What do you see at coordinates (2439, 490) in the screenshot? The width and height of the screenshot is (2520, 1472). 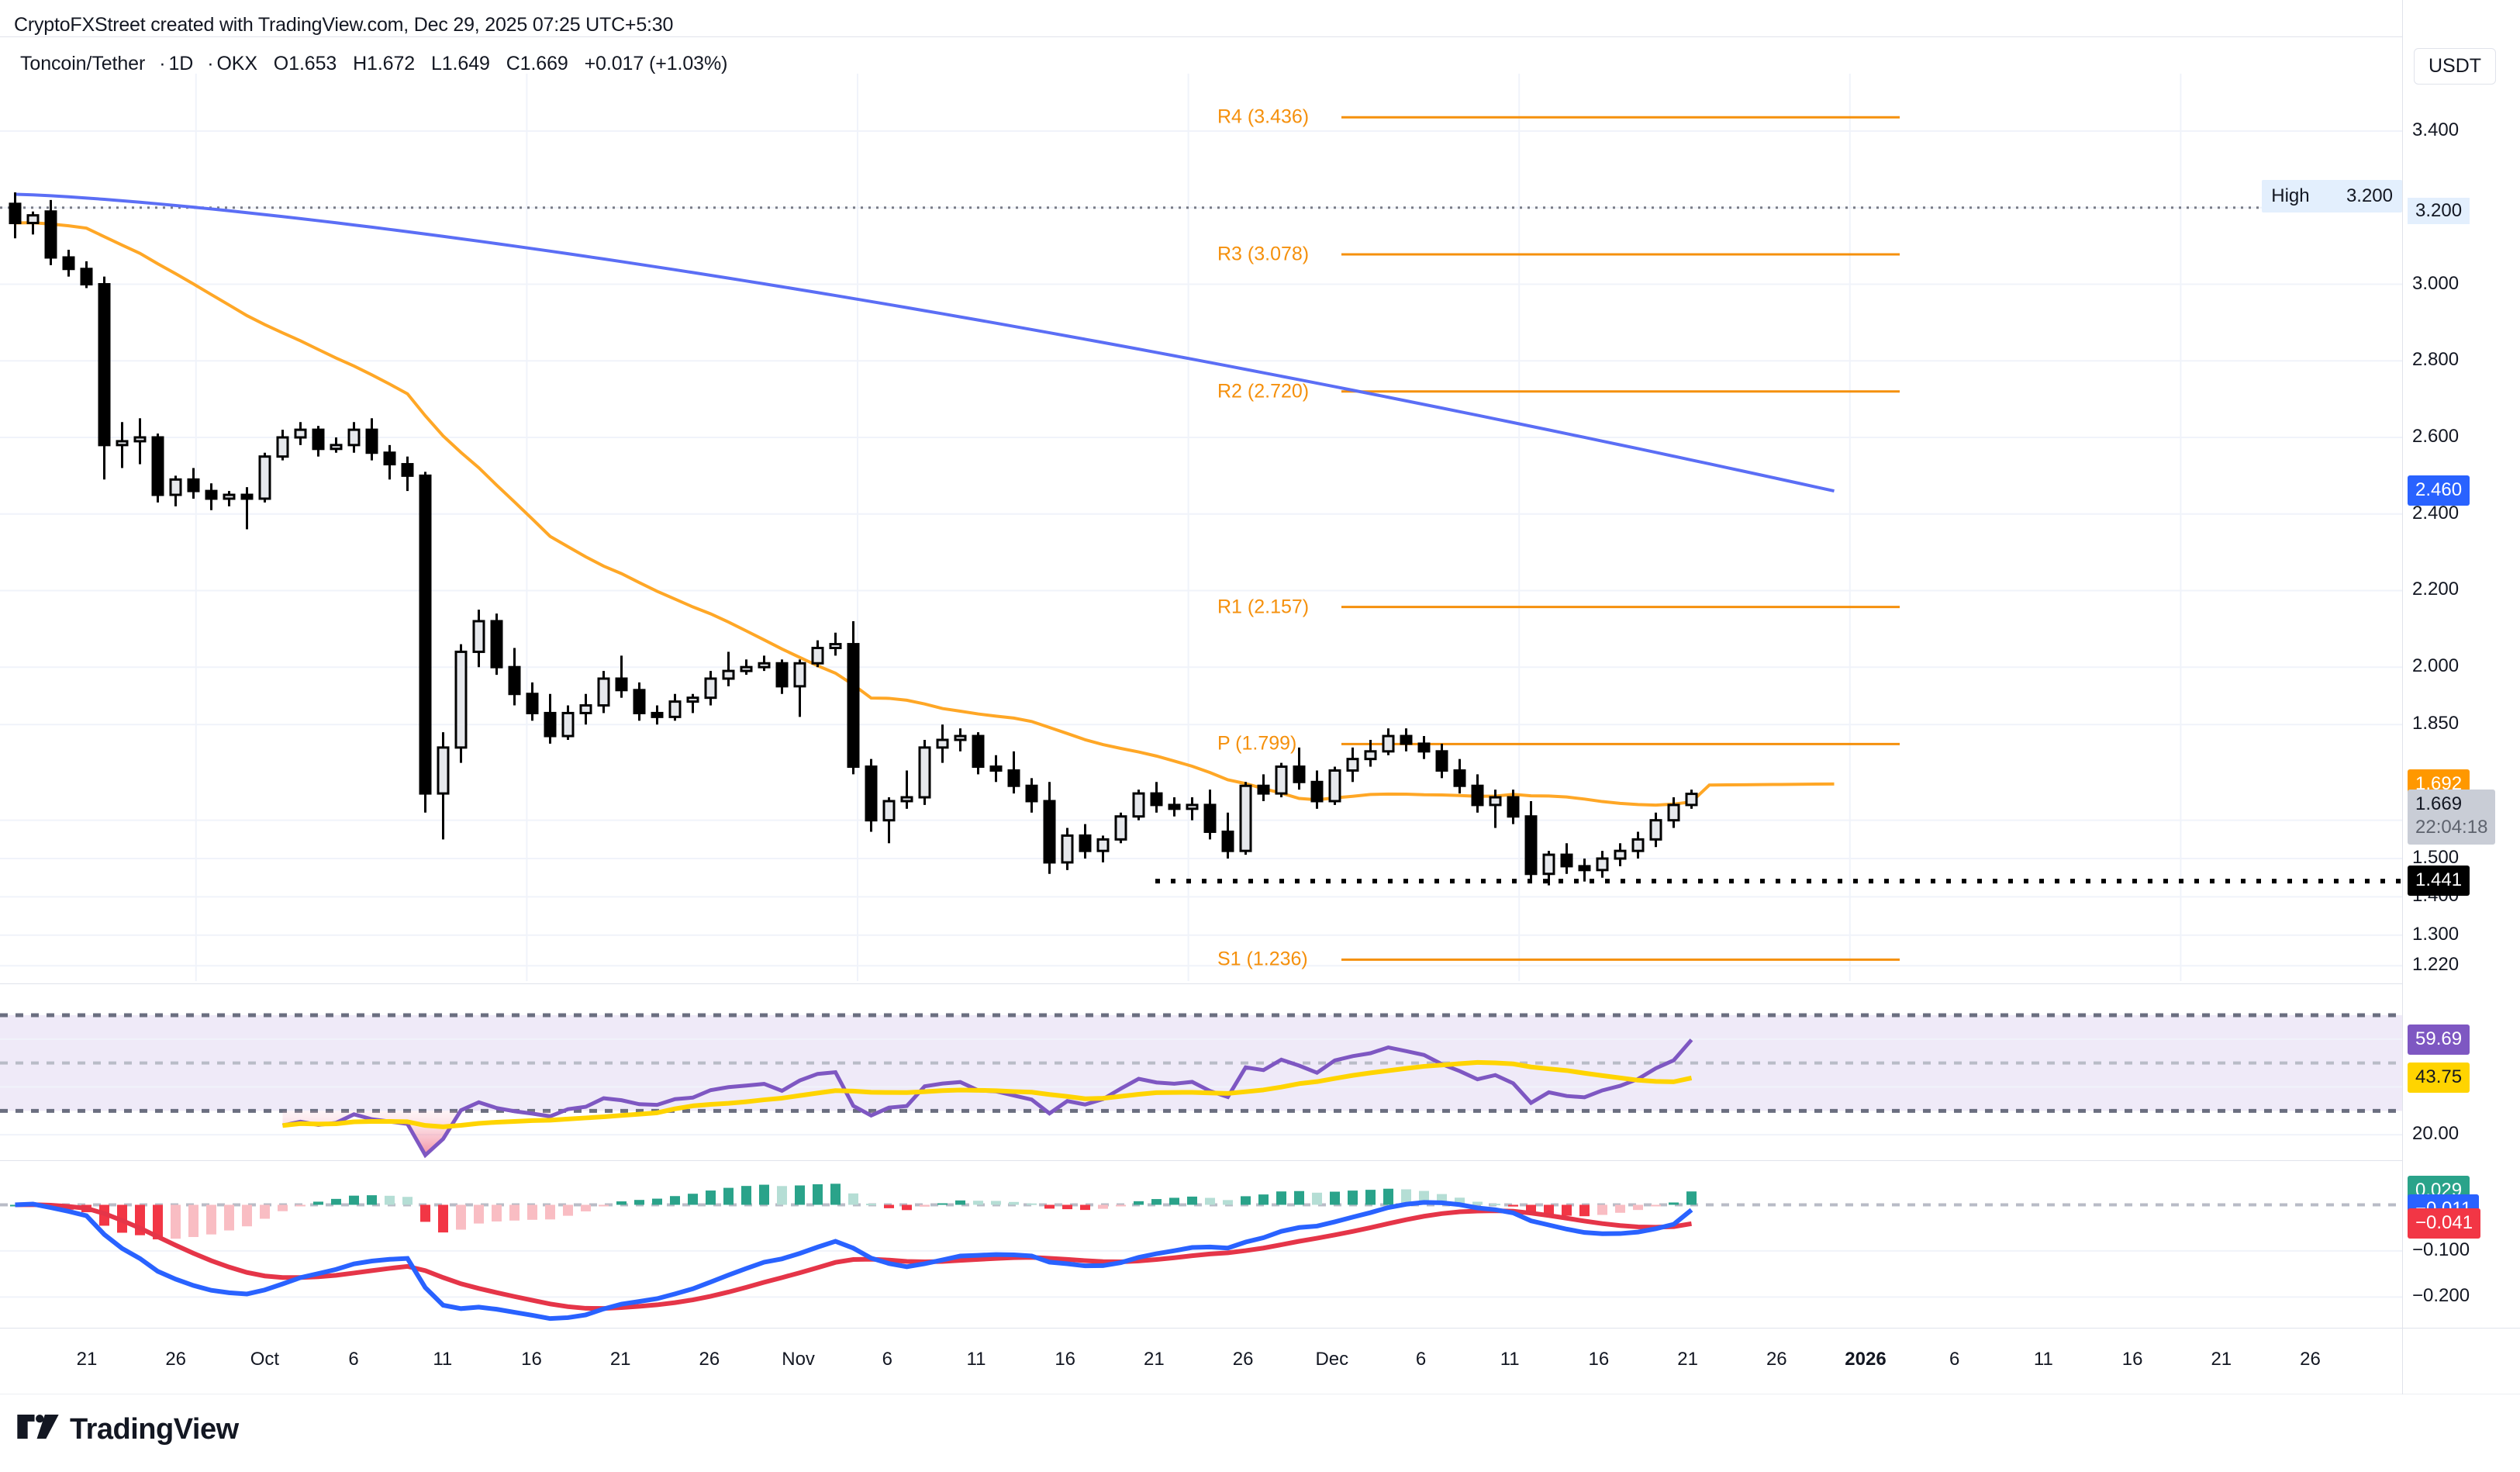 I see `ma-long-badge: 2.460` at bounding box center [2439, 490].